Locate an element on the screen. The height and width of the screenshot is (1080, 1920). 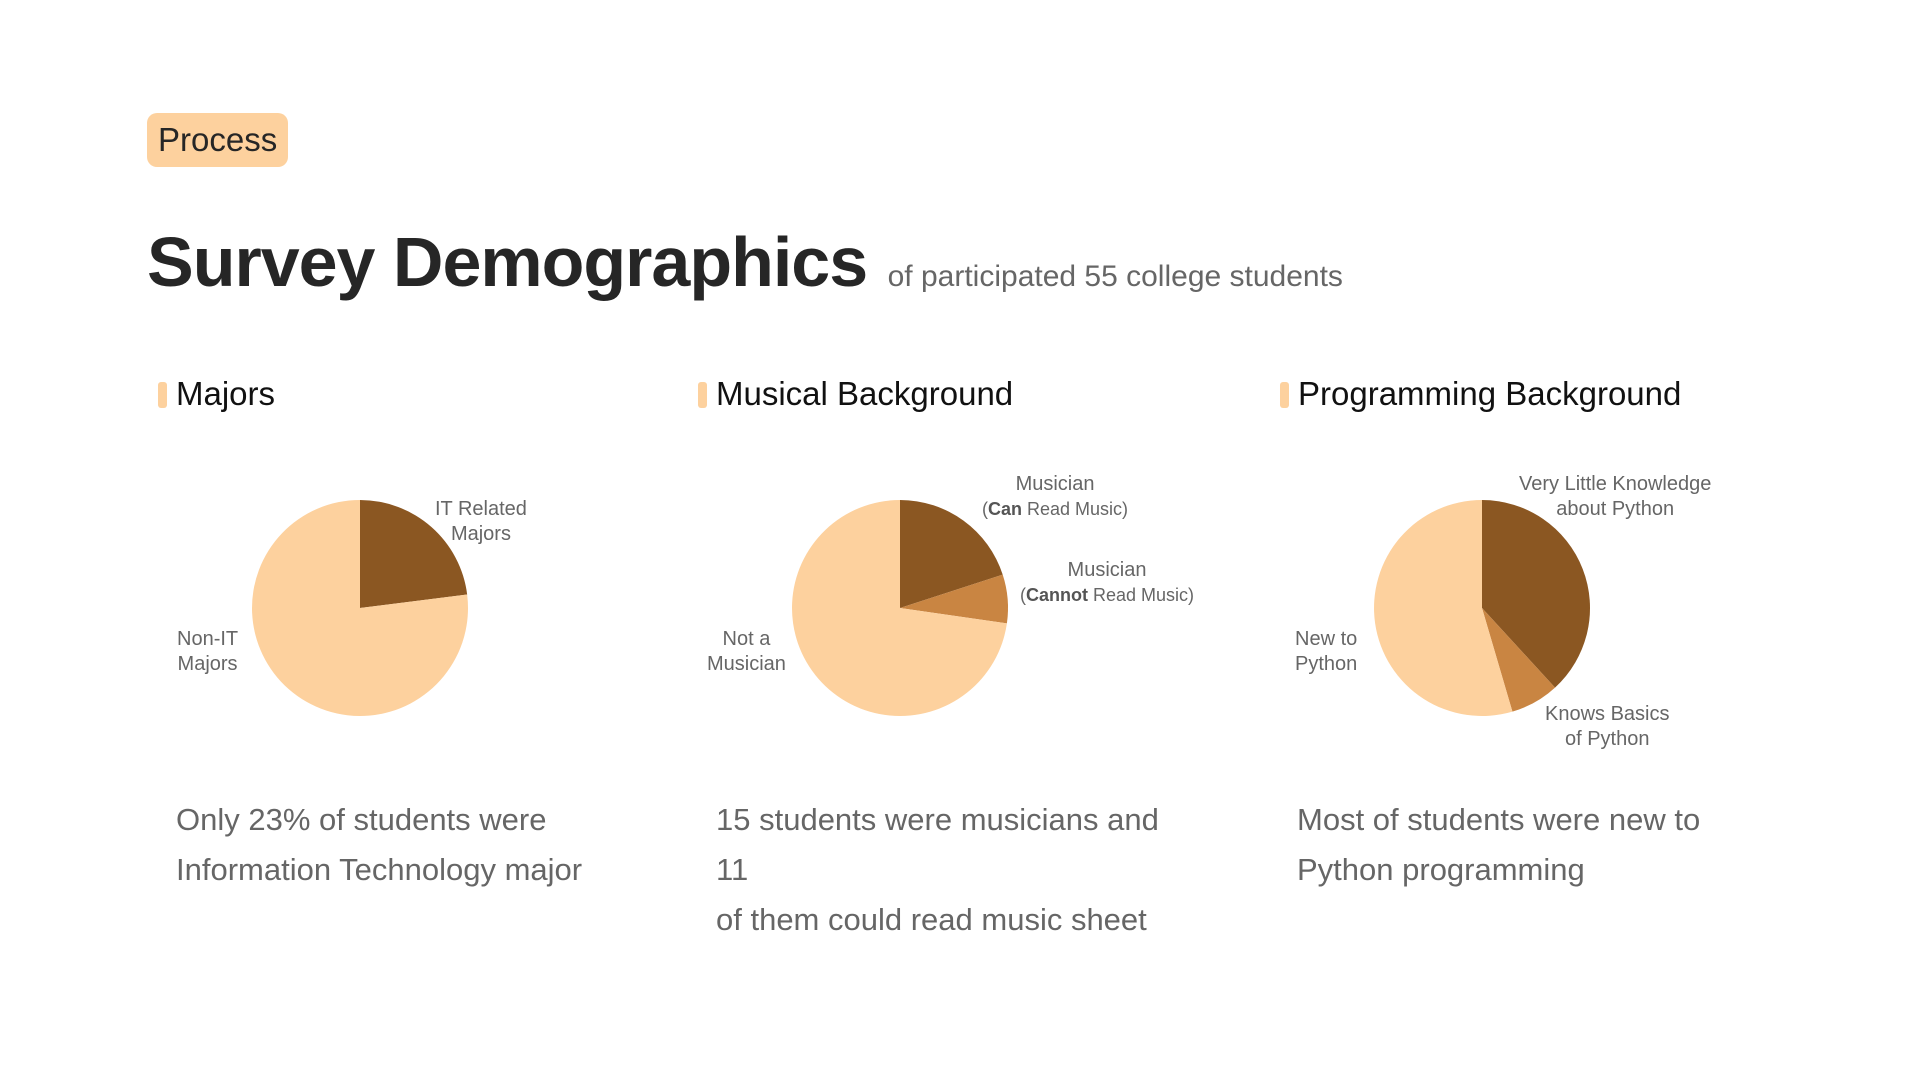
slice-label-musician-can-read: Musician (Can Read Music) is located at coordinates (1055, 497).